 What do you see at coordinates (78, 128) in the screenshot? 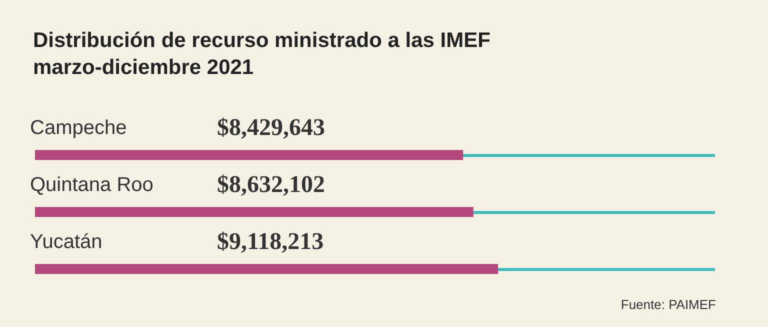
I see `y-tick-label: Campeche` at bounding box center [78, 128].